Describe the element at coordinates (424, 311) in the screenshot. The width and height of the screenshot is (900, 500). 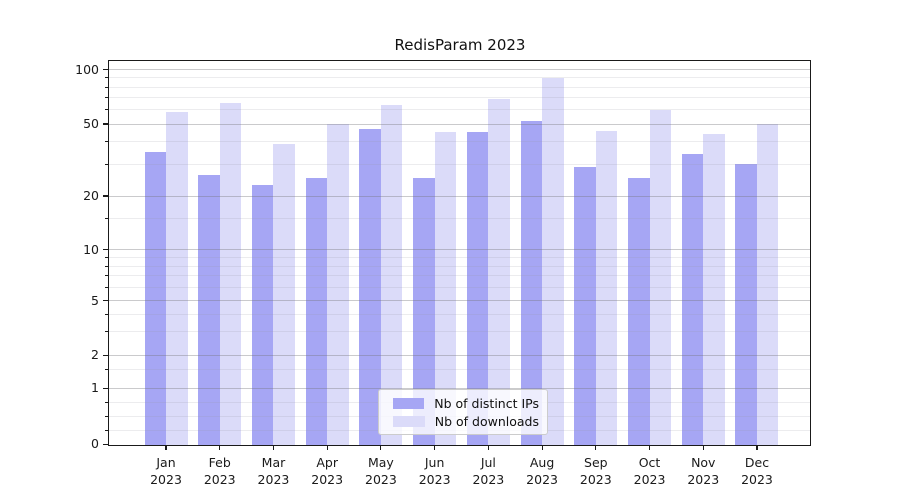
I see `bar-jun-nb-of-distinct-ips` at that location.